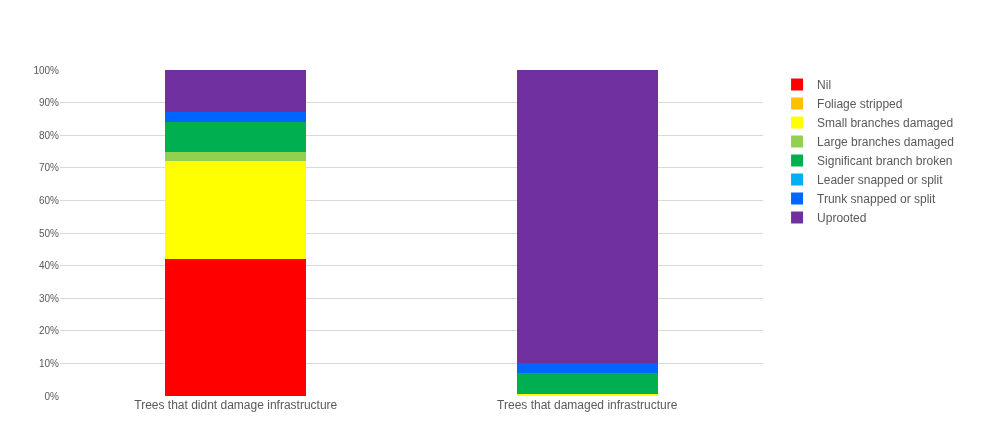 The image size is (1003, 441). I want to click on legend-label: Leader snapped or split, so click(880, 180).